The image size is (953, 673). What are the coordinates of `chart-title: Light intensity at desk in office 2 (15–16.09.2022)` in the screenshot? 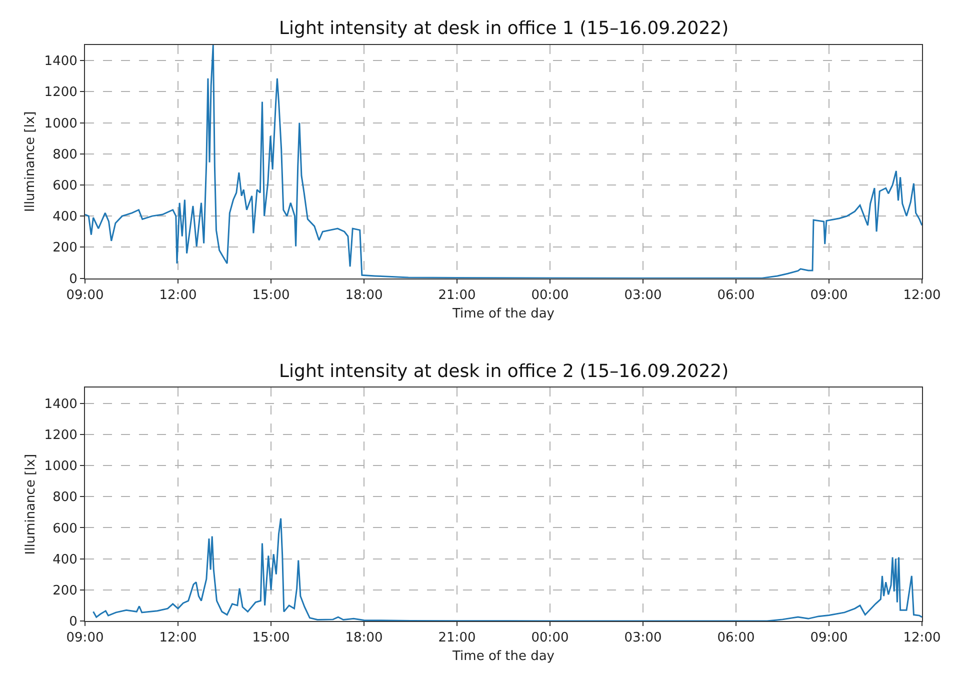 It's located at (504, 371).